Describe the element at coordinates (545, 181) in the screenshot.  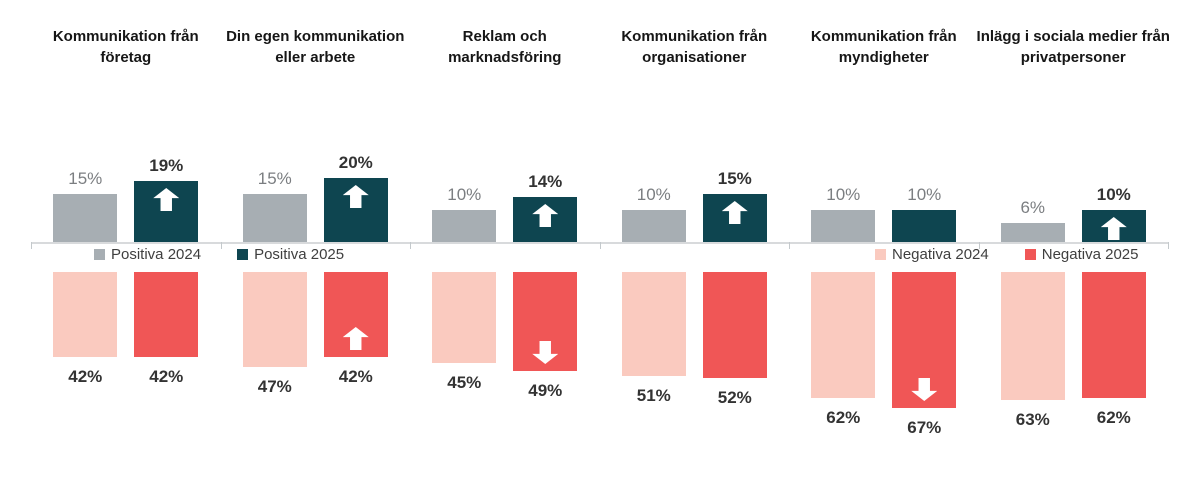
I see `value-label-positiva_2025: 14%` at that location.